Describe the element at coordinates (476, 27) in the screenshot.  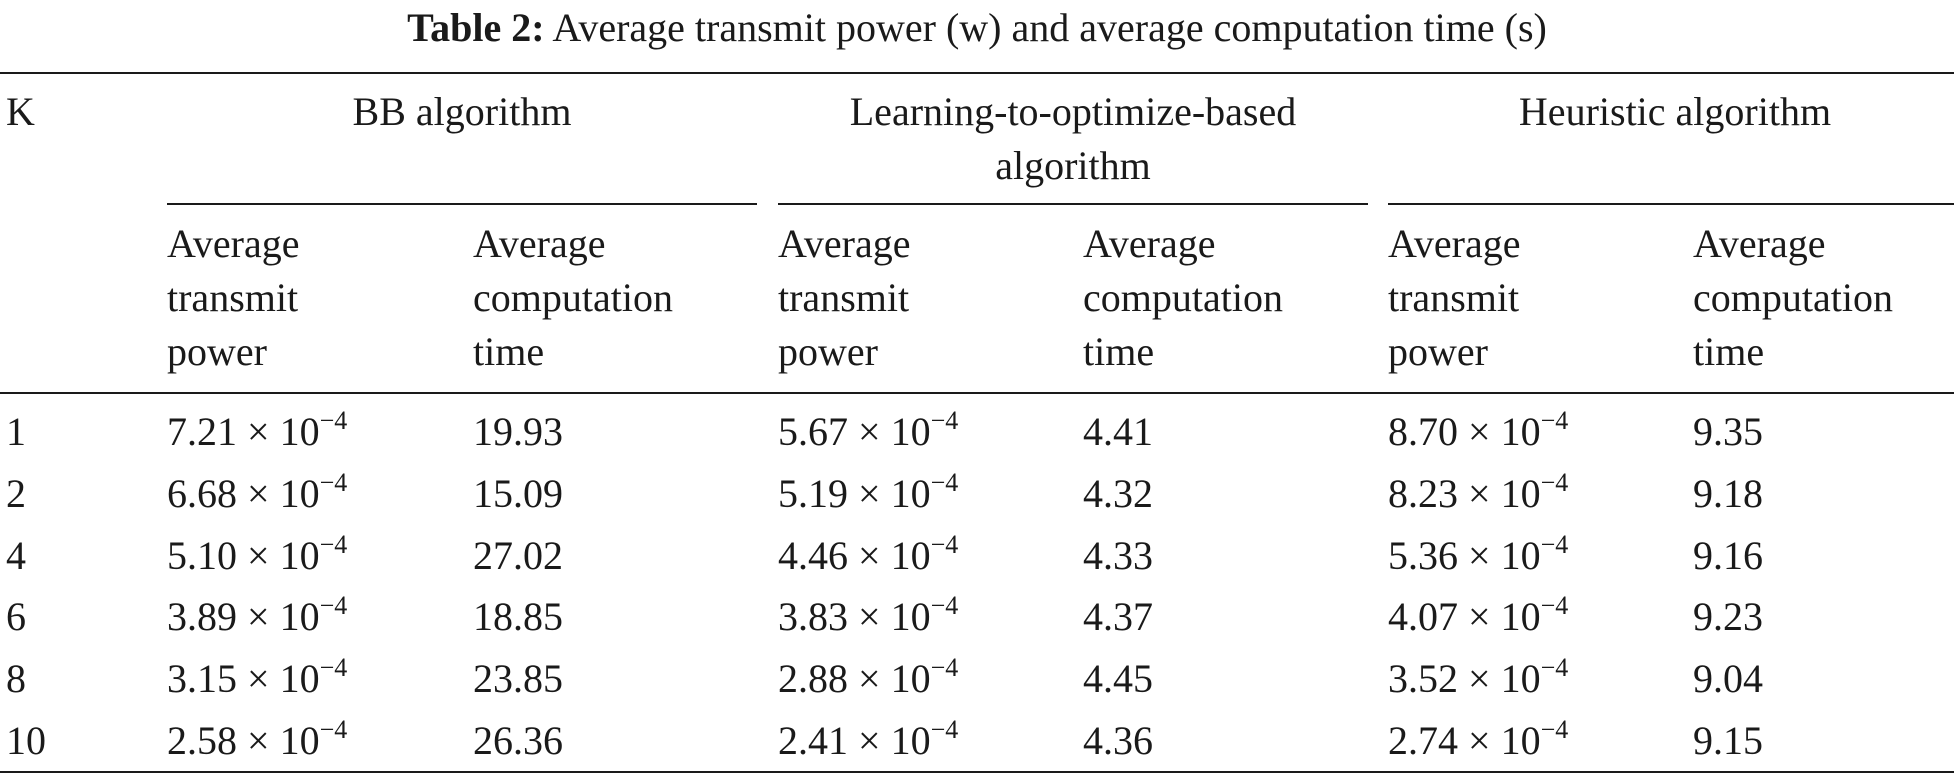
I see `caption-label: Table 2:` at that location.